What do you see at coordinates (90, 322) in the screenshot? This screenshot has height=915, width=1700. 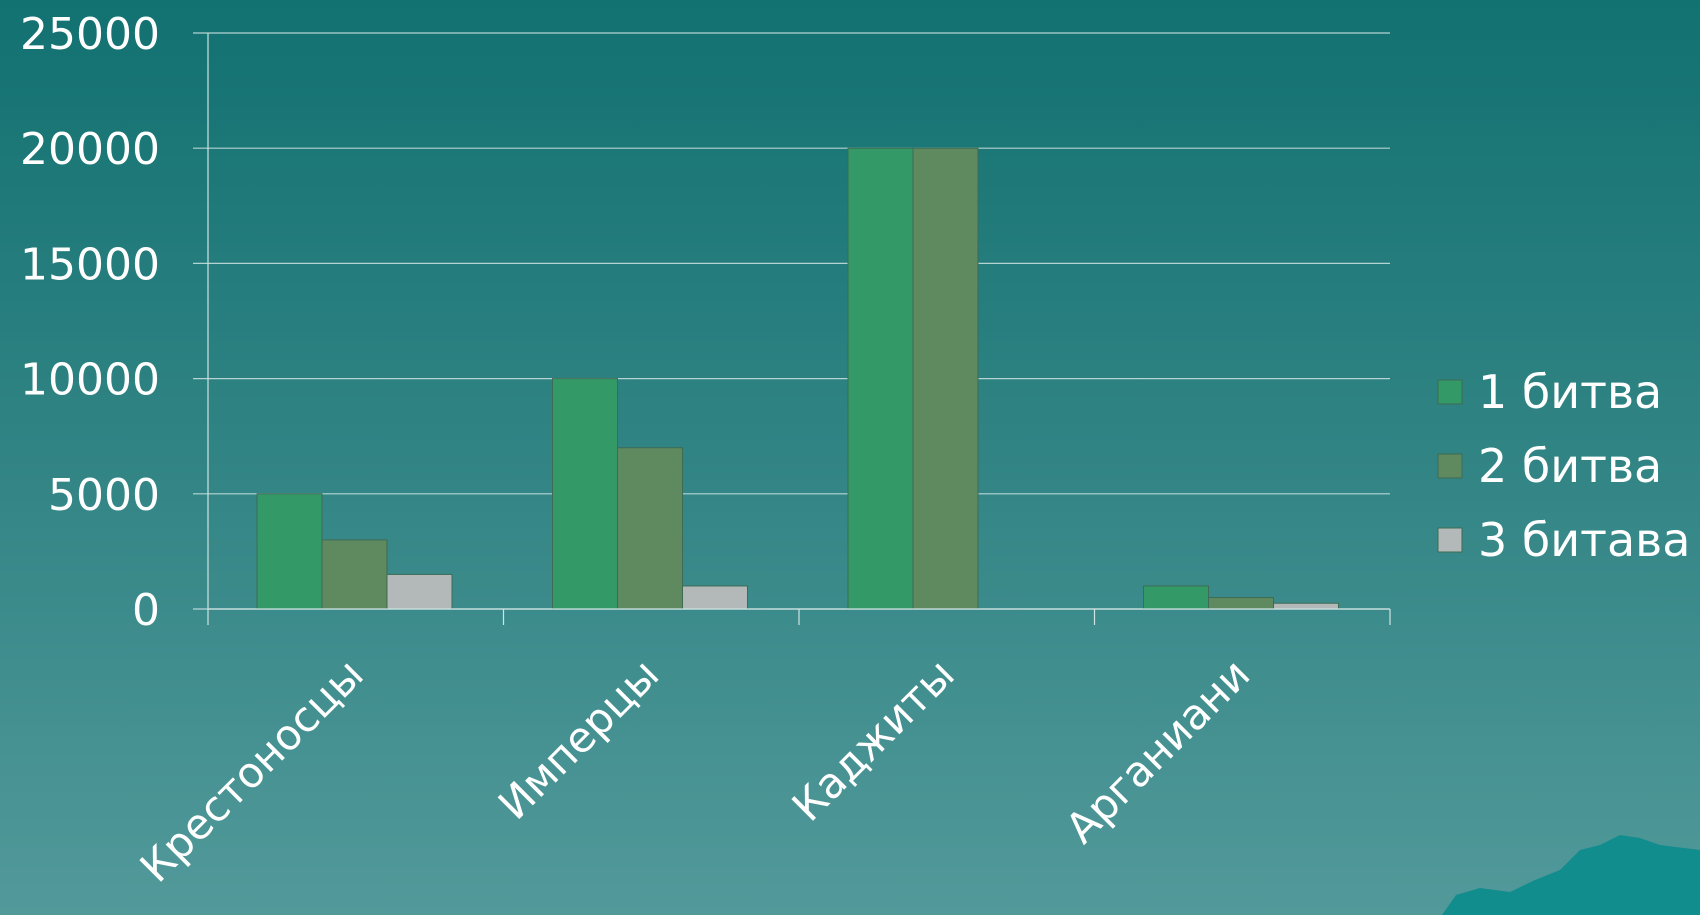 I see `y-tick-labels: 0 5000 10000 15000 20000 25000` at bounding box center [90, 322].